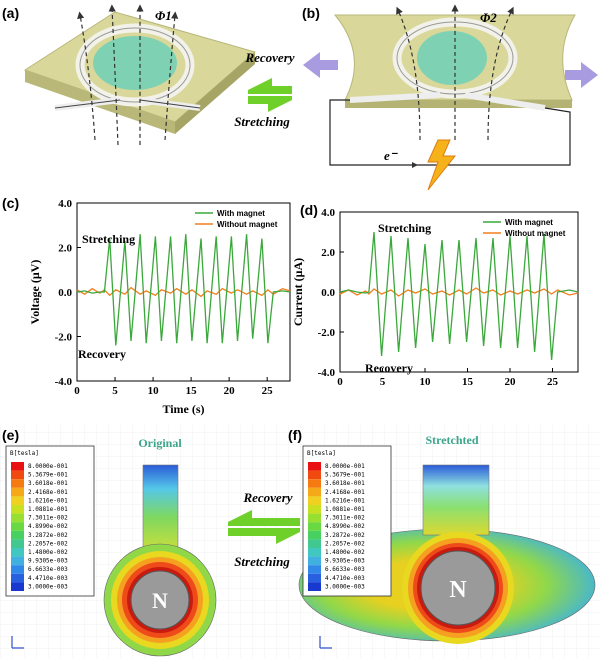  What do you see at coordinates (154, 391) in the screenshot?
I see `x-tick-label: 10` at bounding box center [154, 391].